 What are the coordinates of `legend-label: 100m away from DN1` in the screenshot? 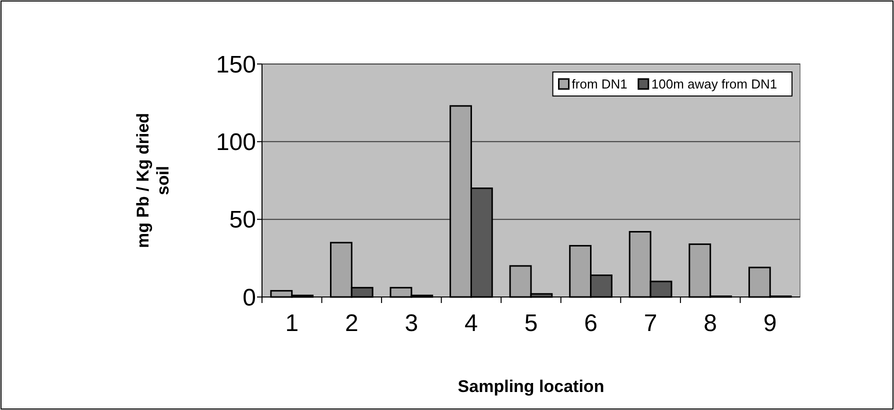 It's located at (714, 84).